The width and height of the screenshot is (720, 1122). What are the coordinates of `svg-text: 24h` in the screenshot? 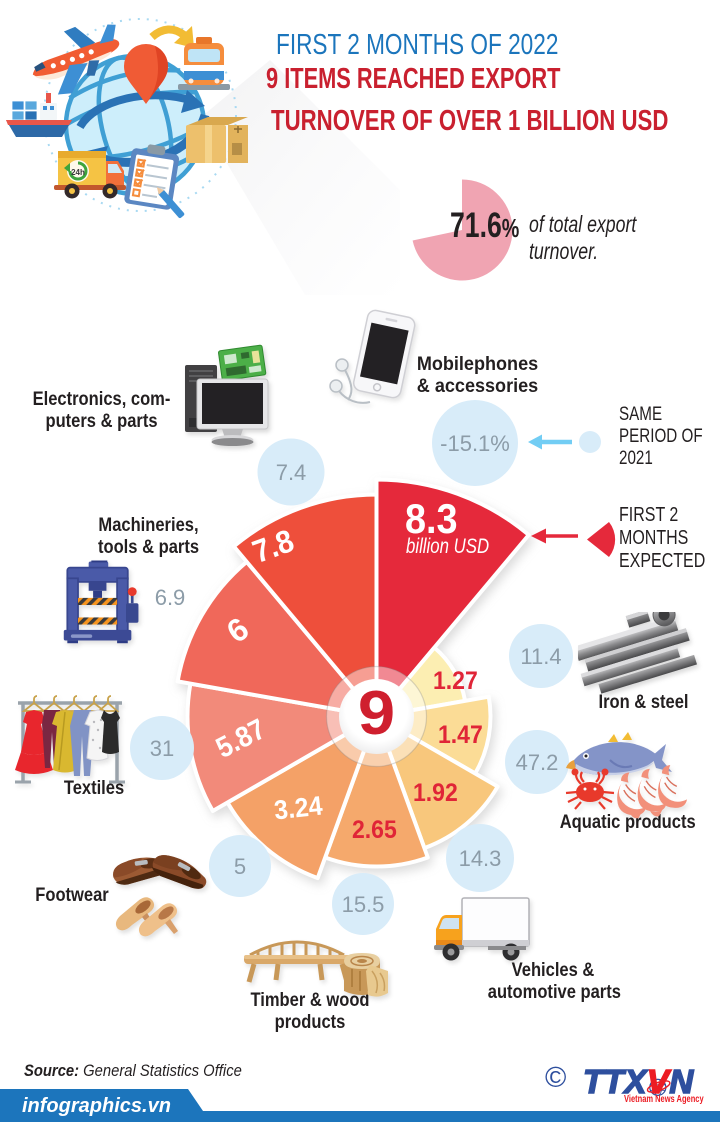 It's located at (78, 172).